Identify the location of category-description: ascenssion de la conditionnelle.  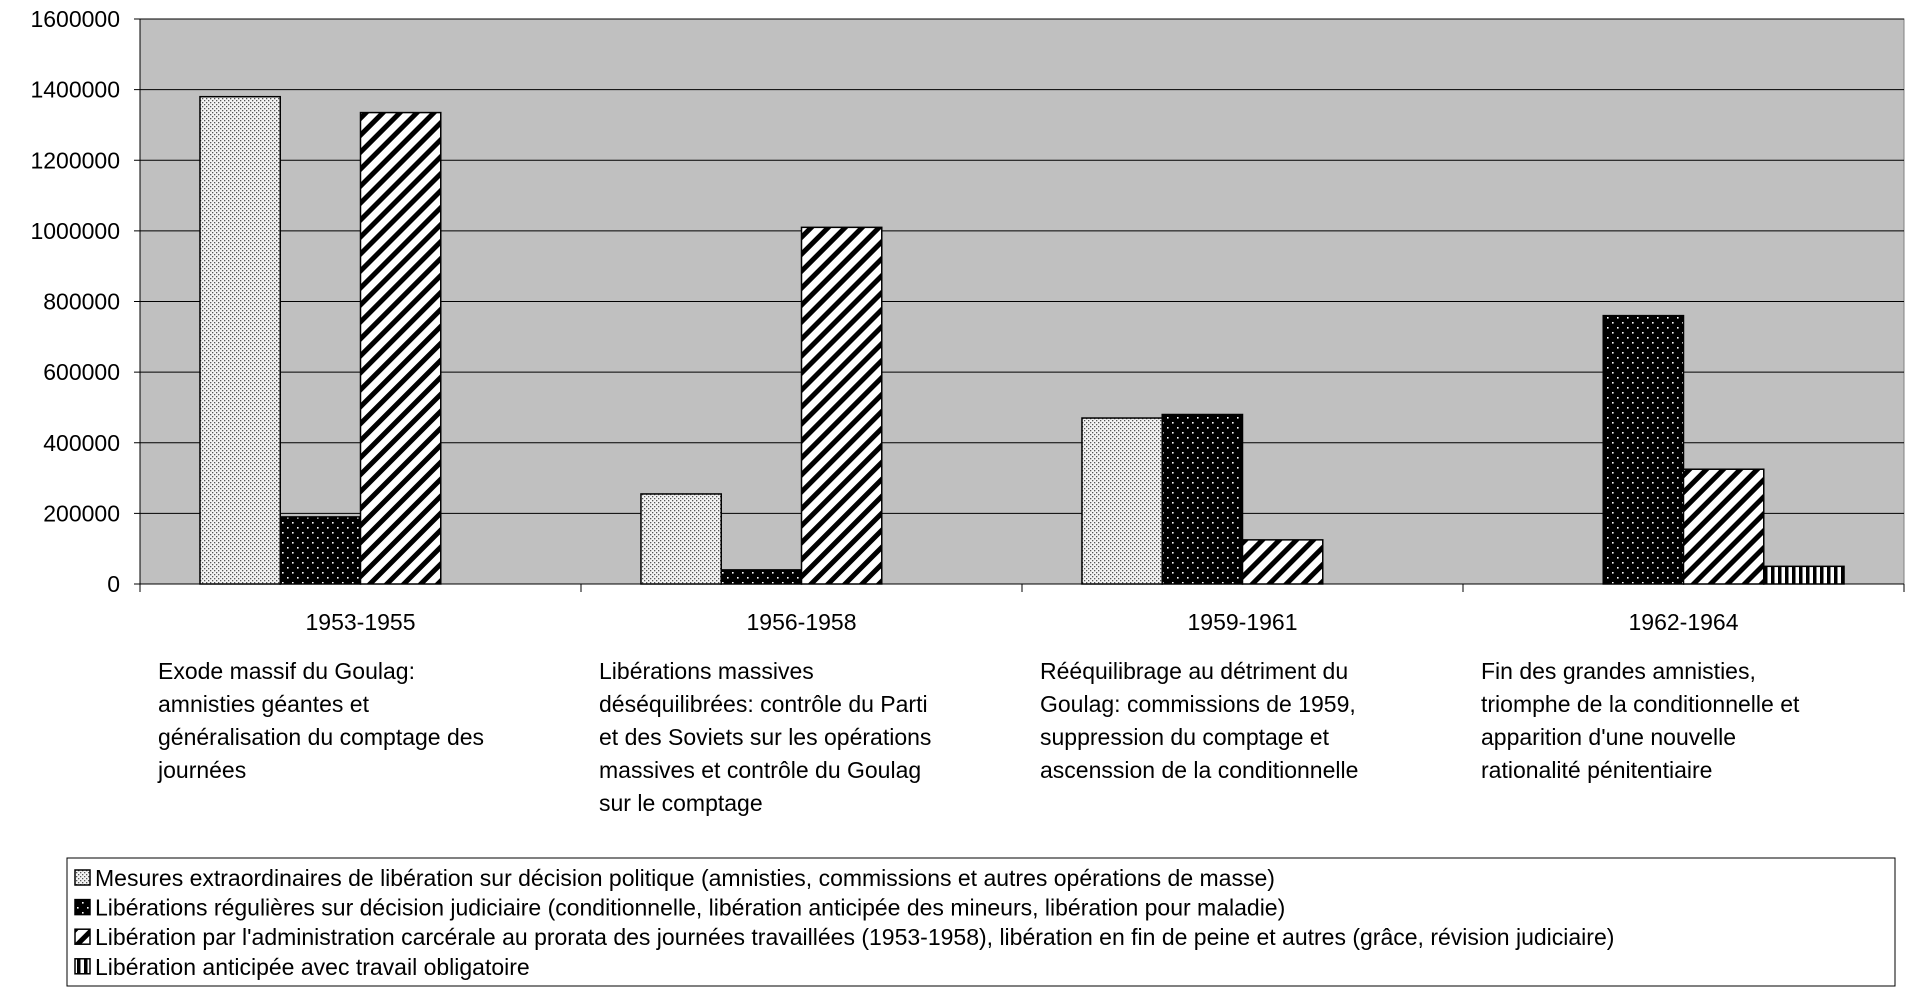
(1199, 770).